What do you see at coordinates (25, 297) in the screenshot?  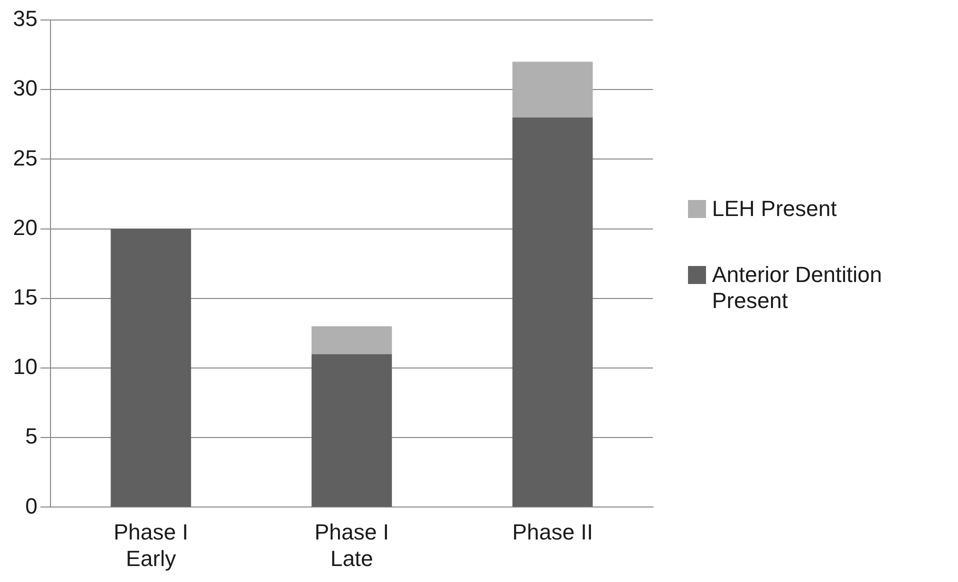 I see `y-tick-label: 15` at bounding box center [25, 297].